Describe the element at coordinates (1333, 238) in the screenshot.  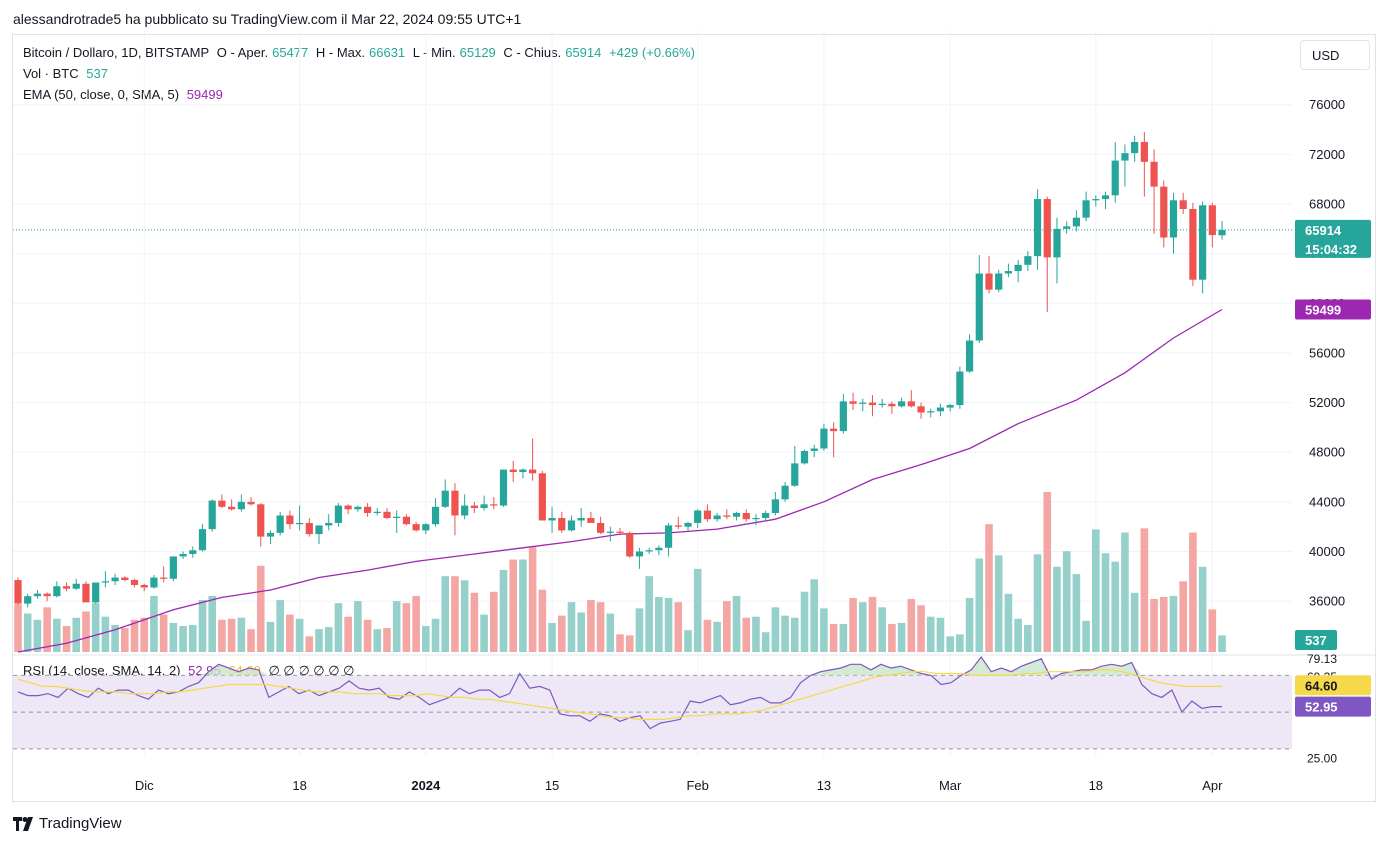
I see `last-price-badge-box` at that location.